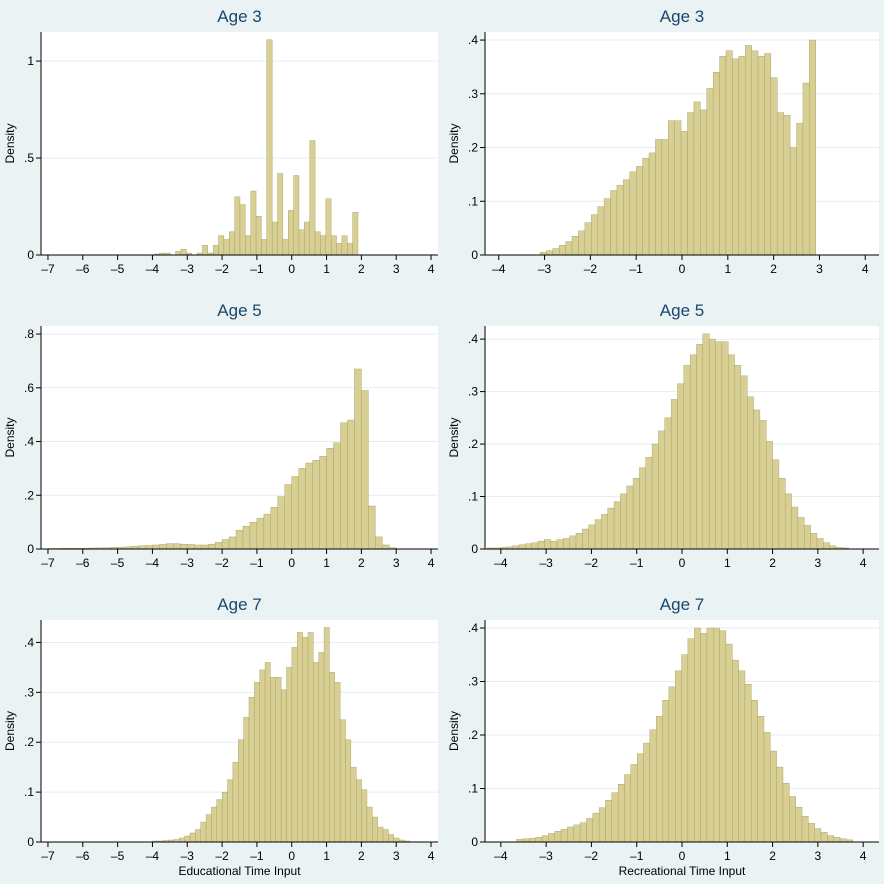 The width and height of the screenshot is (884, 884). What do you see at coordinates (30, 61) in the screenshot?
I see `y-tick-label: 1` at bounding box center [30, 61].